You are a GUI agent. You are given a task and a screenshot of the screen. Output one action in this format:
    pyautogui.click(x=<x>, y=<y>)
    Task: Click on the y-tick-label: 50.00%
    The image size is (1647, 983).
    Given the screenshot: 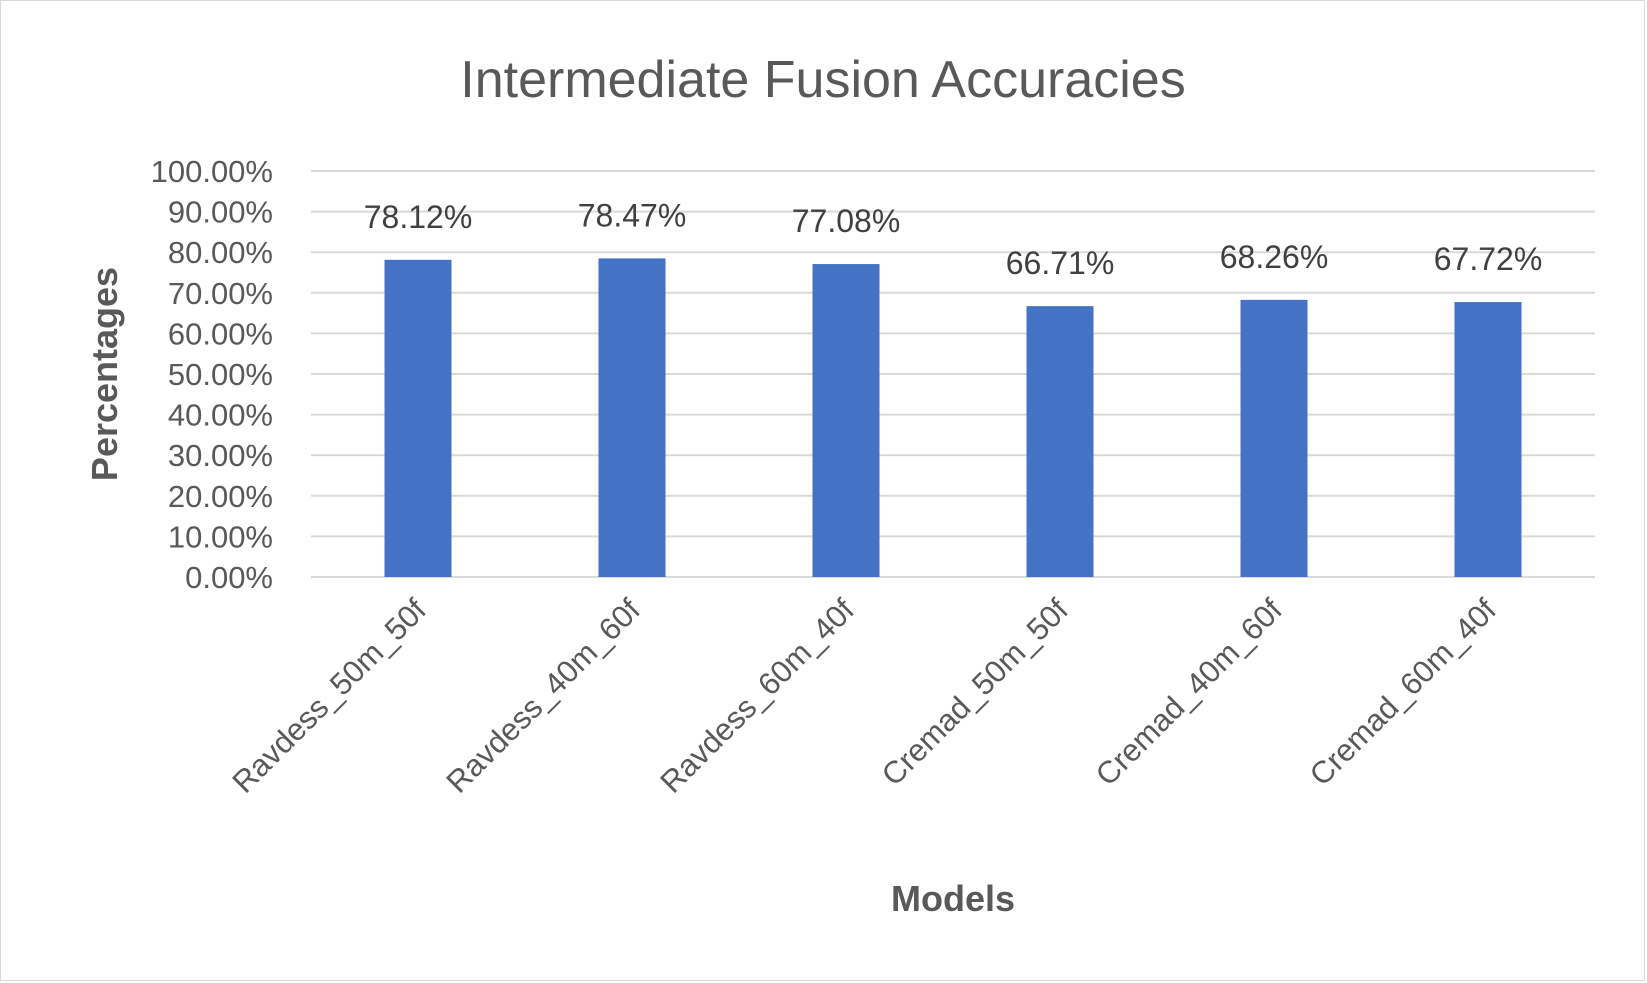 What is the action you would take?
    pyautogui.click(x=220, y=374)
    